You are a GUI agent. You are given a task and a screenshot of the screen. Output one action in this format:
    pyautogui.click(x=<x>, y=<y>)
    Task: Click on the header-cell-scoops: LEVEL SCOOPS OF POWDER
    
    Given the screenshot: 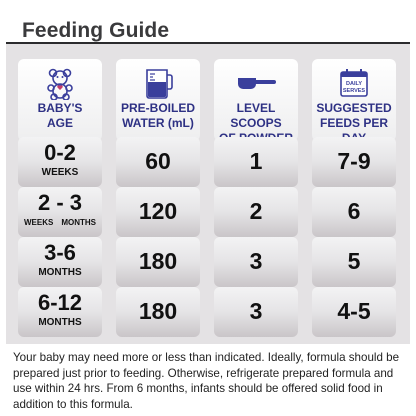 What is the action you would take?
    pyautogui.click(x=256, y=102)
    